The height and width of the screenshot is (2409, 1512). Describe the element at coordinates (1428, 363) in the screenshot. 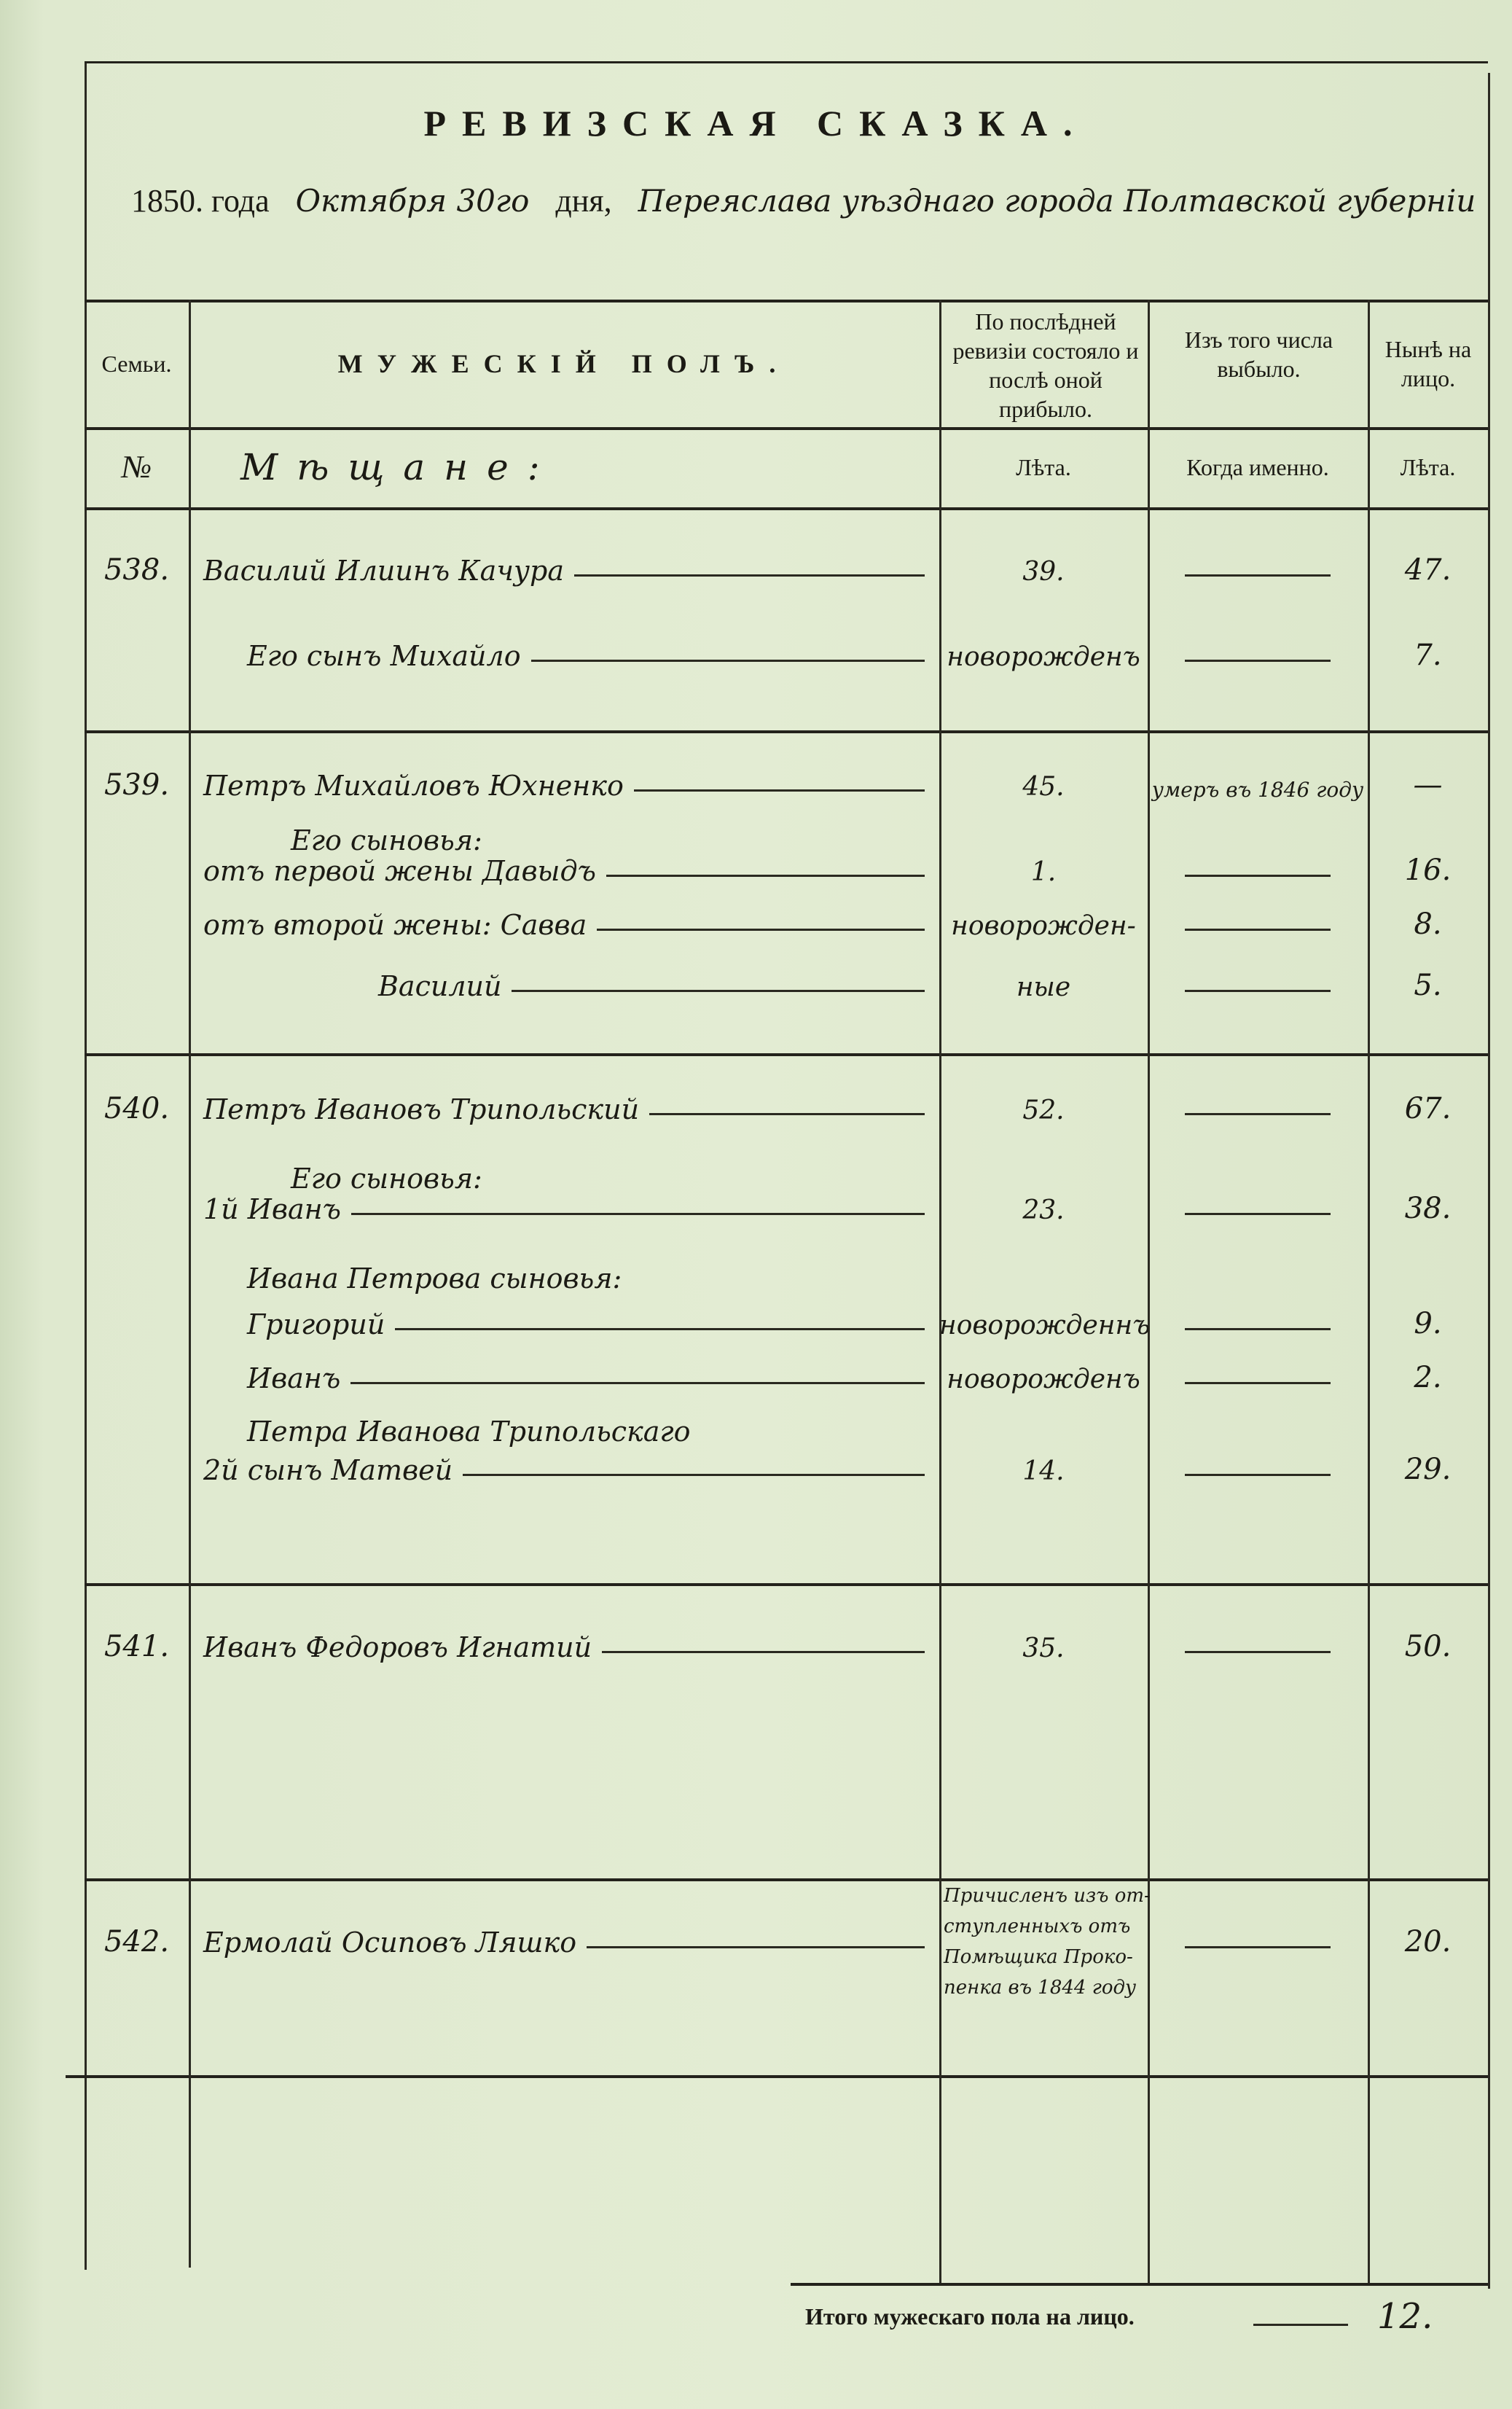

I see `header-present: Нынѣ на лицо.` at that location.